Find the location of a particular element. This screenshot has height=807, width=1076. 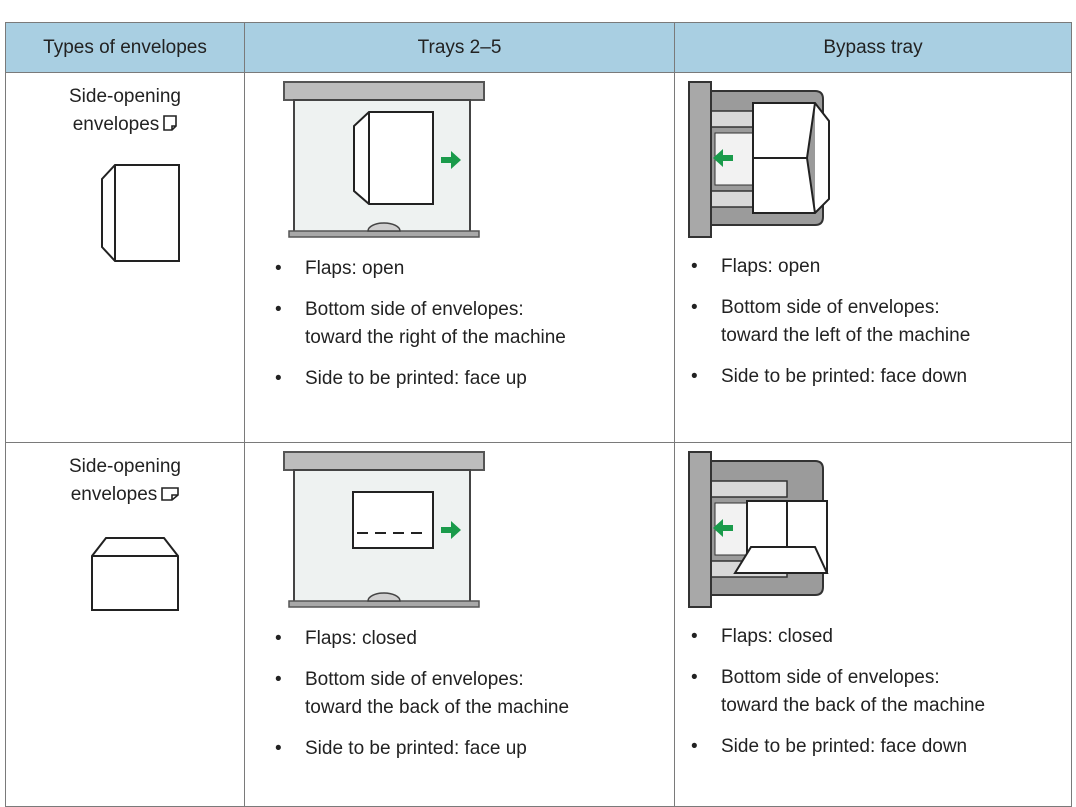

bullet-text: toward the right of the machine is located at coordinates (435, 337).